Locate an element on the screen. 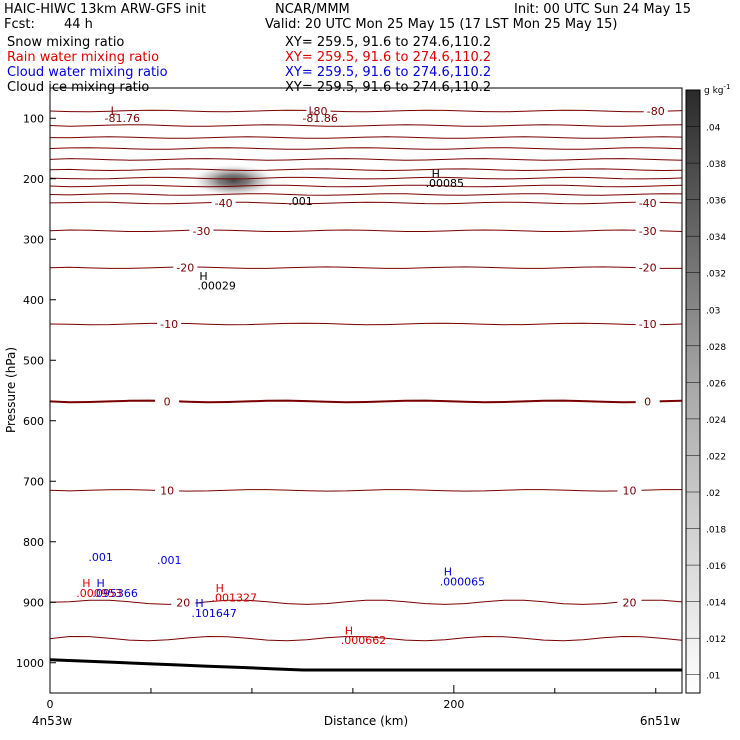 This screenshot has height=740, width=740. colorbar-tick-label: .034 is located at coordinates (716, 238).